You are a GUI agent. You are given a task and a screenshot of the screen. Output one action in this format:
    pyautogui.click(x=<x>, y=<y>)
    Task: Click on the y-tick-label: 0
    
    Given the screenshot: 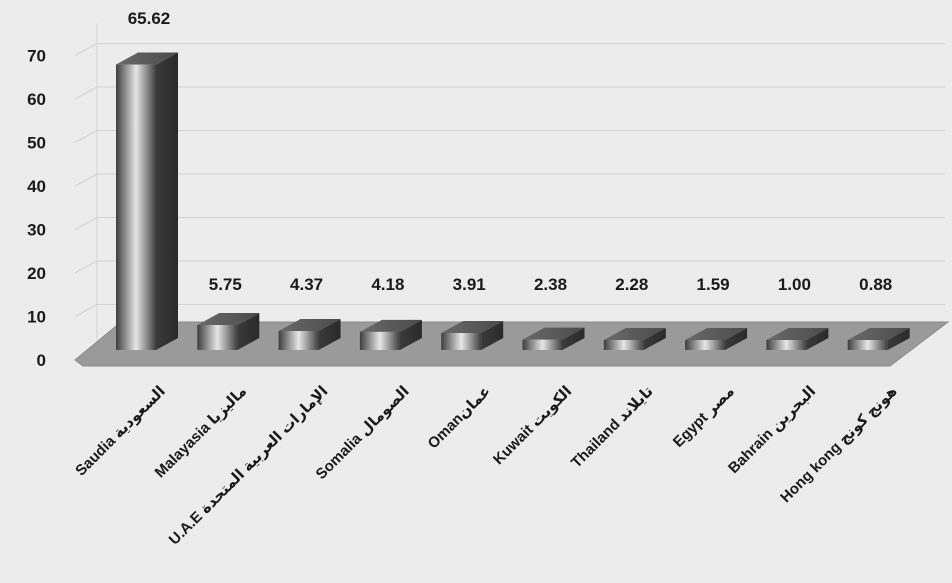 What is the action you would take?
    pyautogui.click(x=41, y=360)
    